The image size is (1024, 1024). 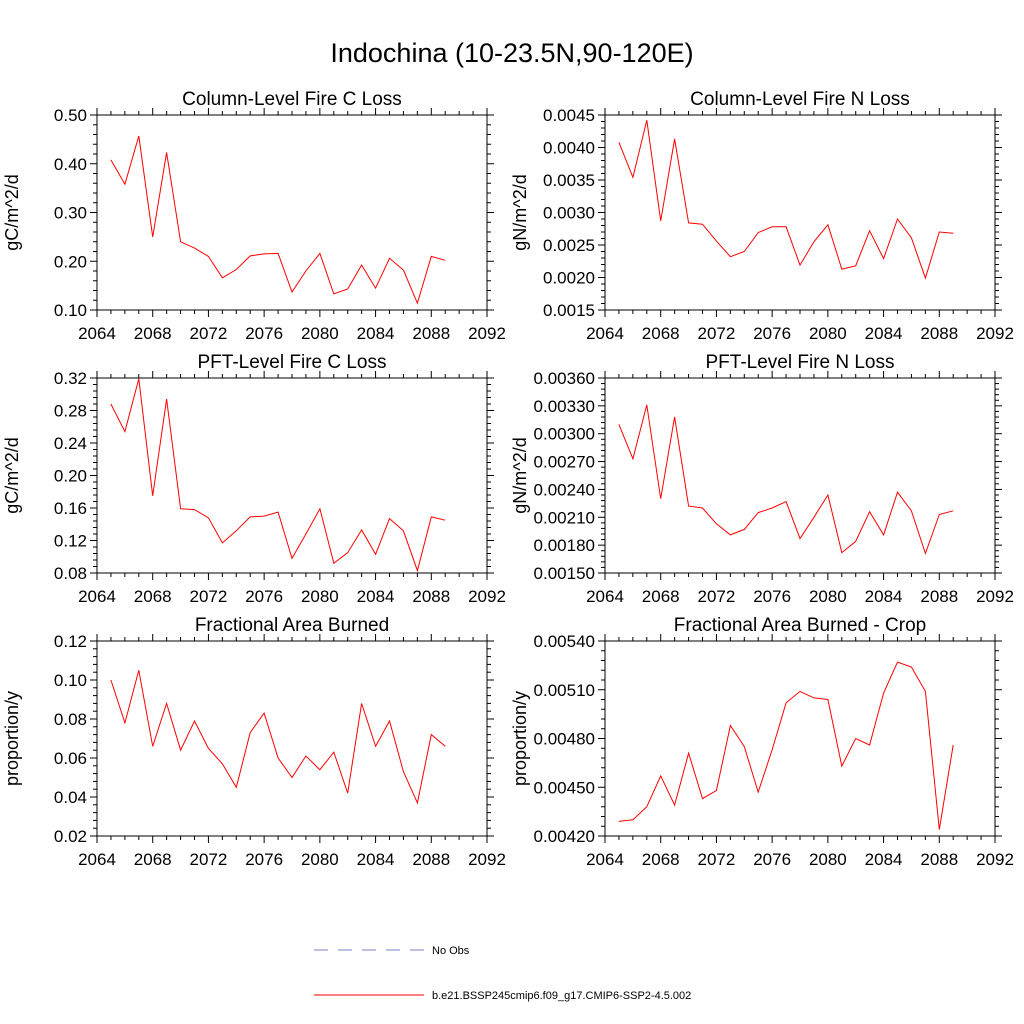 I want to click on y-tick-label: 0.0020, so click(x=569, y=278).